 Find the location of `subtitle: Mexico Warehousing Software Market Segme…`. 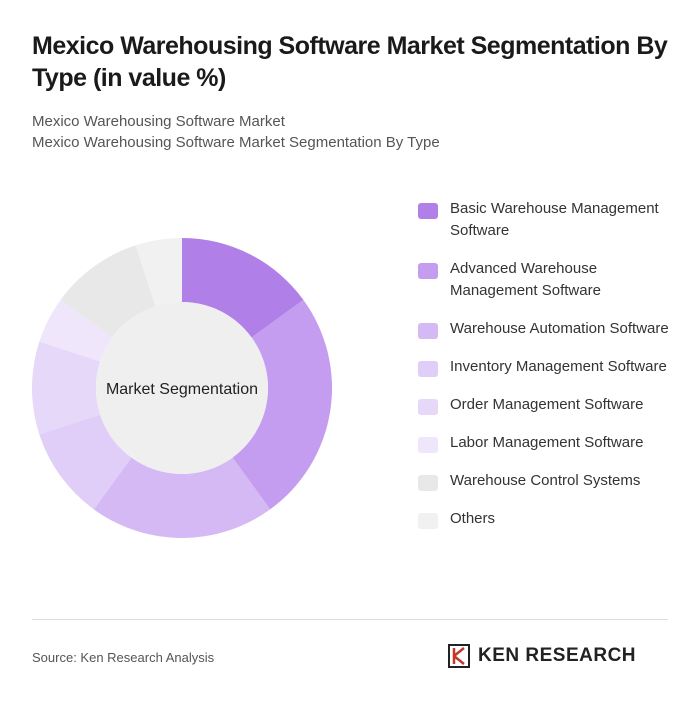

subtitle: Mexico Warehousing Software Market Segme… is located at coordinates (236, 142).